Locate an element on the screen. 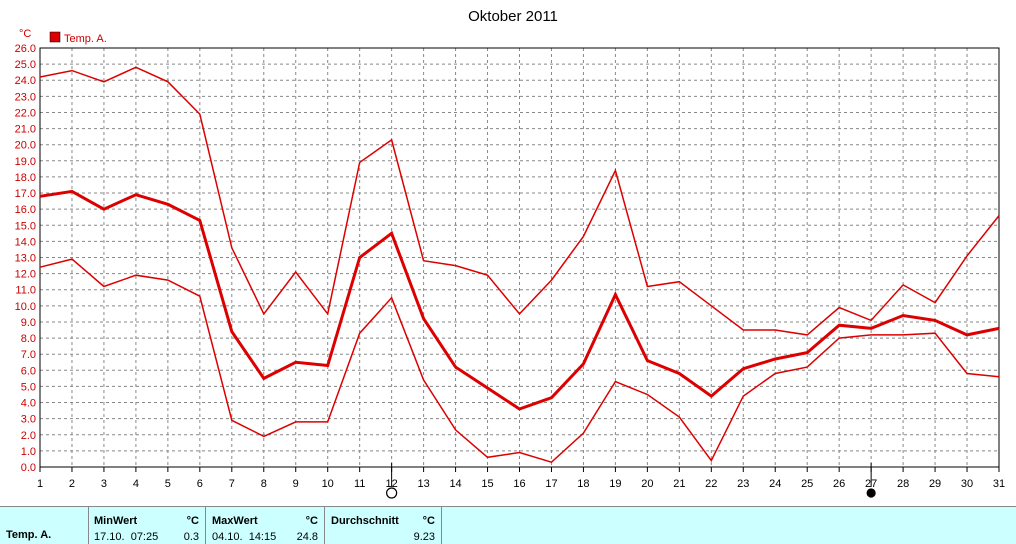 This screenshot has height=544, width=1016. y-tick-label: 13.0 is located at coordinates (25, 259).